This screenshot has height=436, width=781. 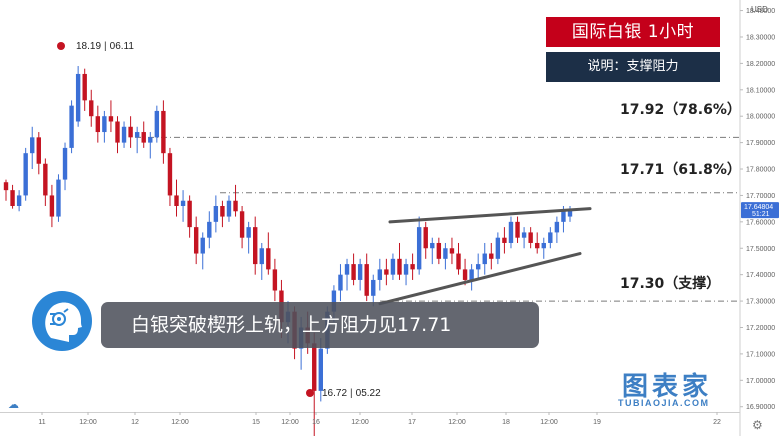 I want to click on x-tick-label: 15, so click(x=256, y=422).